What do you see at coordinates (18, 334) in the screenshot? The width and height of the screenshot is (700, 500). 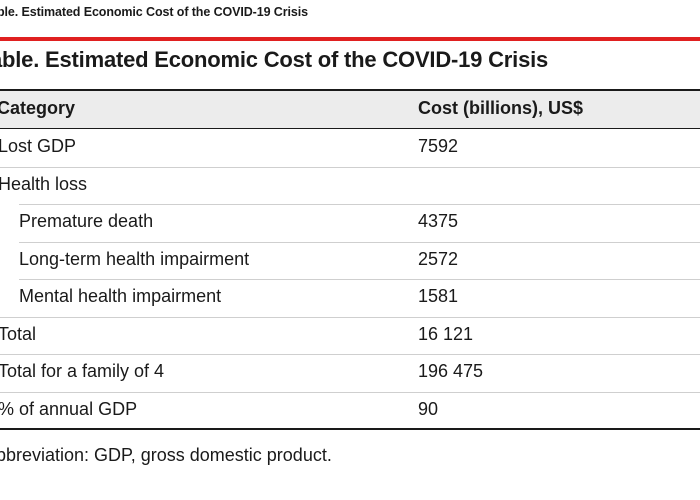 I see `row-label: Total` at bounding box center [18, 334].